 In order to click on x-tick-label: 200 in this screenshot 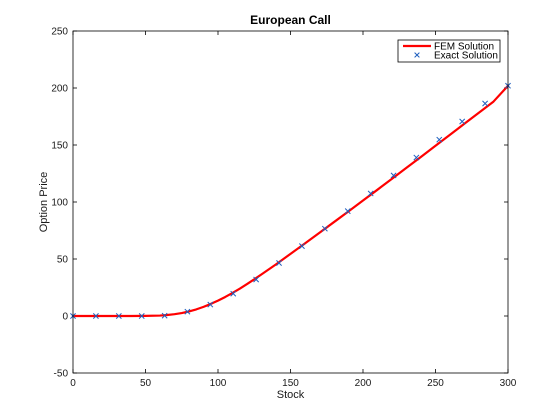, I will do `click(363, 383)`.